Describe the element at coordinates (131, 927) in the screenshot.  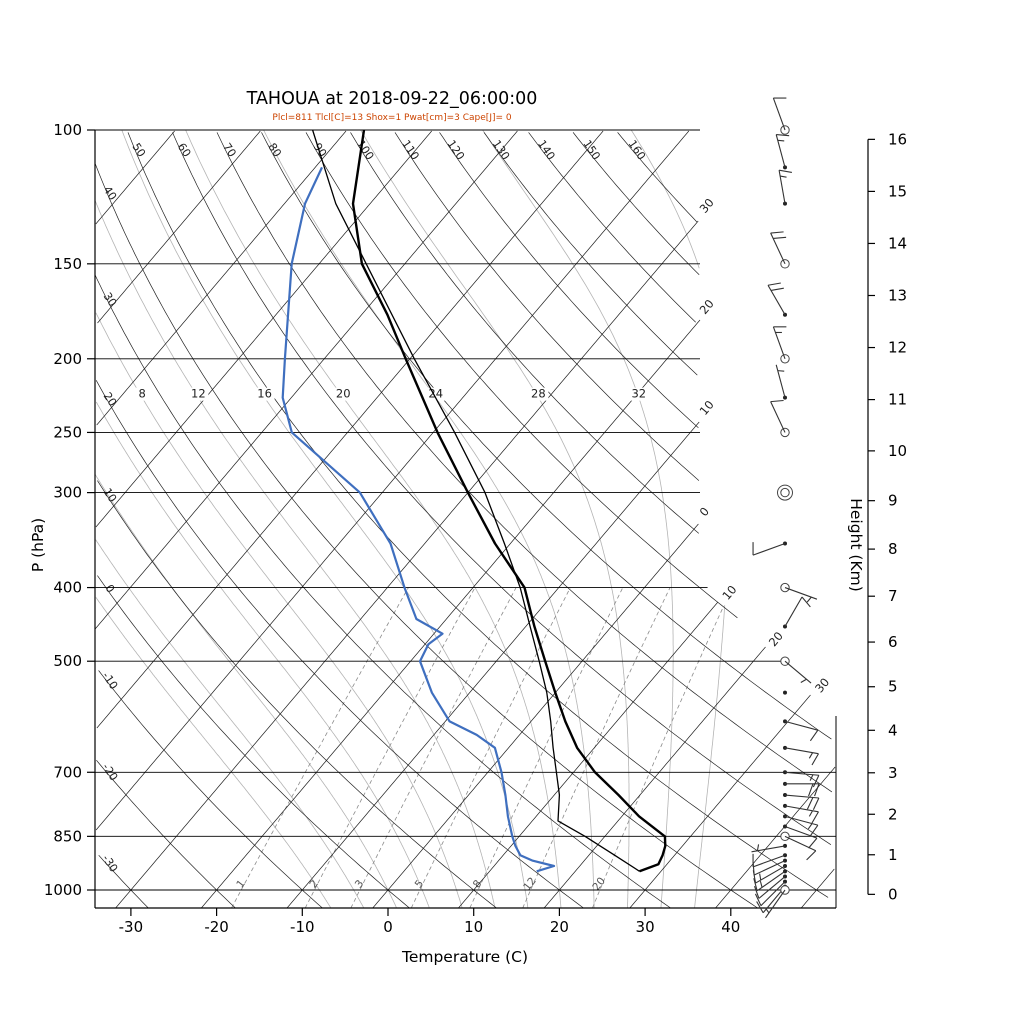
I see `svg-text: -30` at that location.